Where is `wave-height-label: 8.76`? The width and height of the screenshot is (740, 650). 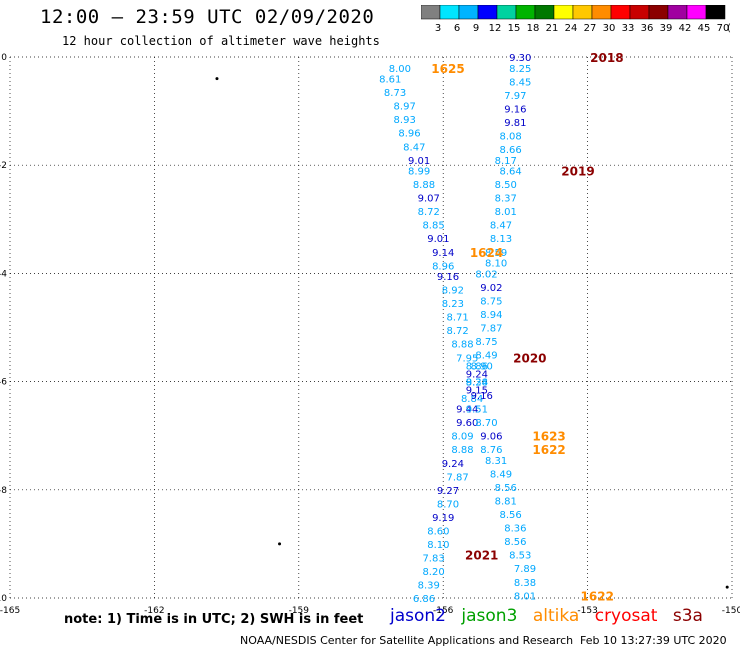 wave-height-label: 8.76 is located at coordinates (491, 450).